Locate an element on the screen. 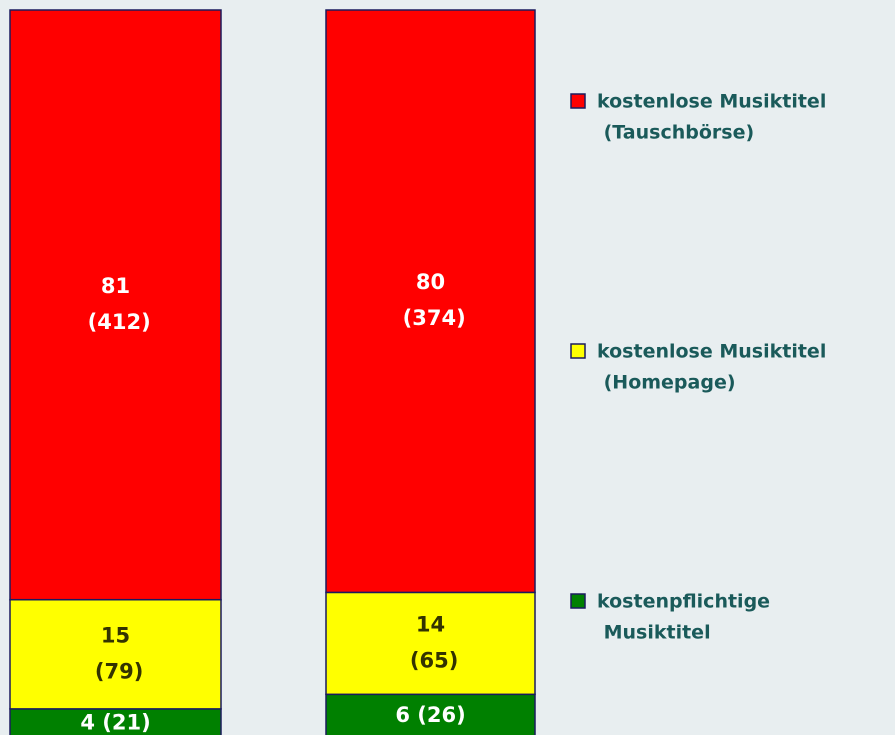  data-label: 81 (412) is located at coordinates (115, 304).